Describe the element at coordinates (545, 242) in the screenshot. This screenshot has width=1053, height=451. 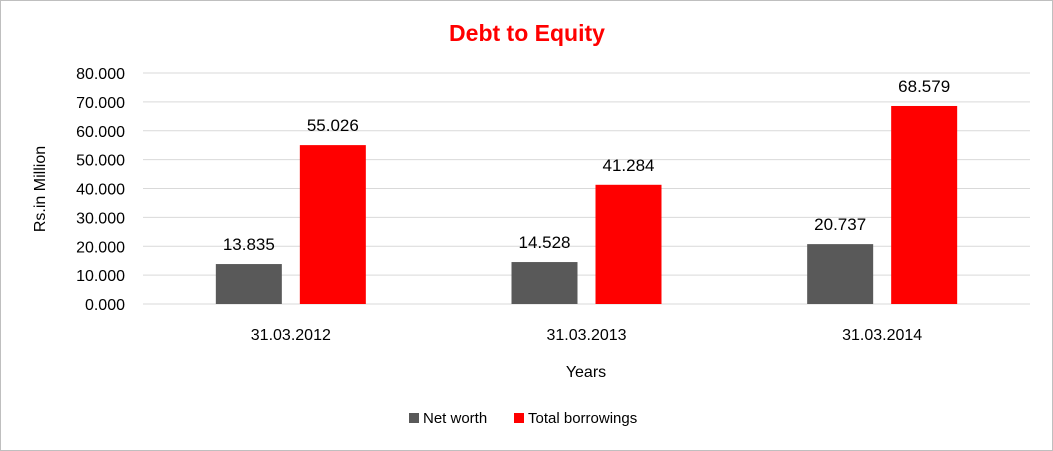
I see `data-label: 14.528` at that location.